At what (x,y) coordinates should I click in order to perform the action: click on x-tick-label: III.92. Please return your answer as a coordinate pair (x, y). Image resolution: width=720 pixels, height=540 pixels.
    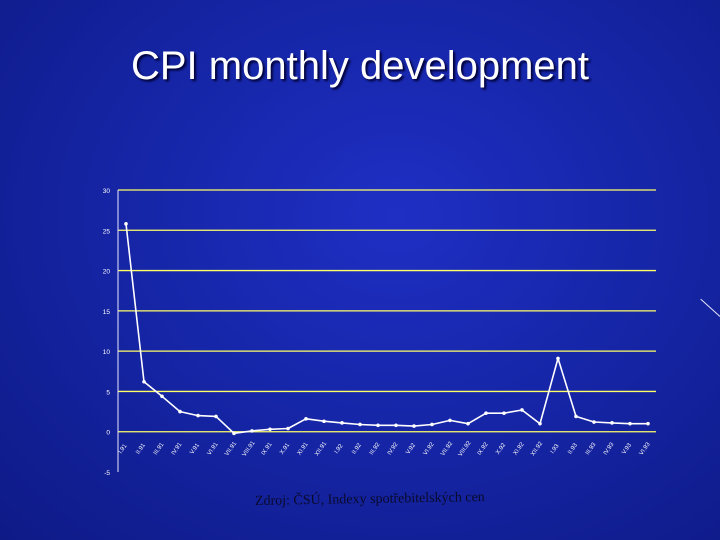
    Looking at the image, I should click on (375, 448).